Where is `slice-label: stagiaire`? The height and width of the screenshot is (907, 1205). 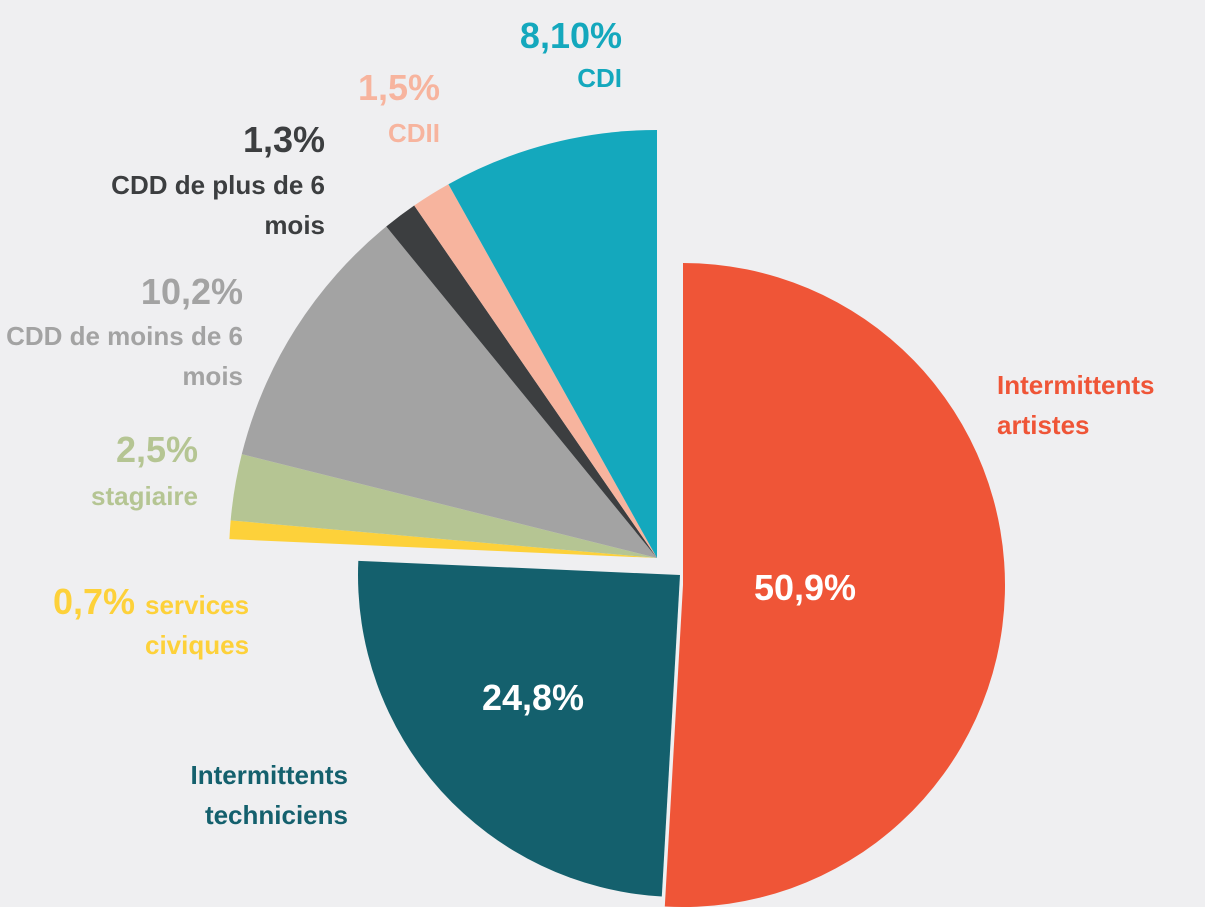
slice-label: stagiaire is located at coordinates (144, 496).